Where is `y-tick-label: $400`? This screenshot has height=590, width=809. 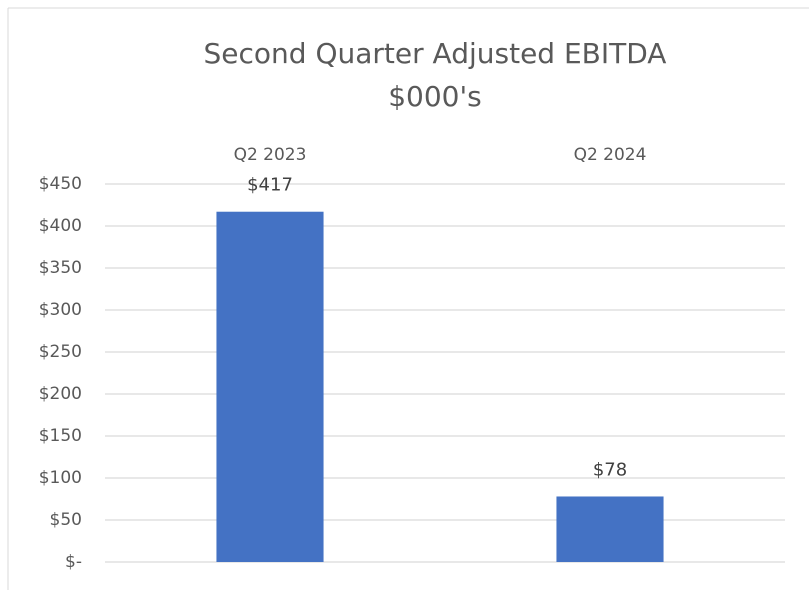
y-tick-label: $400 is located at coordinates (60, 226).